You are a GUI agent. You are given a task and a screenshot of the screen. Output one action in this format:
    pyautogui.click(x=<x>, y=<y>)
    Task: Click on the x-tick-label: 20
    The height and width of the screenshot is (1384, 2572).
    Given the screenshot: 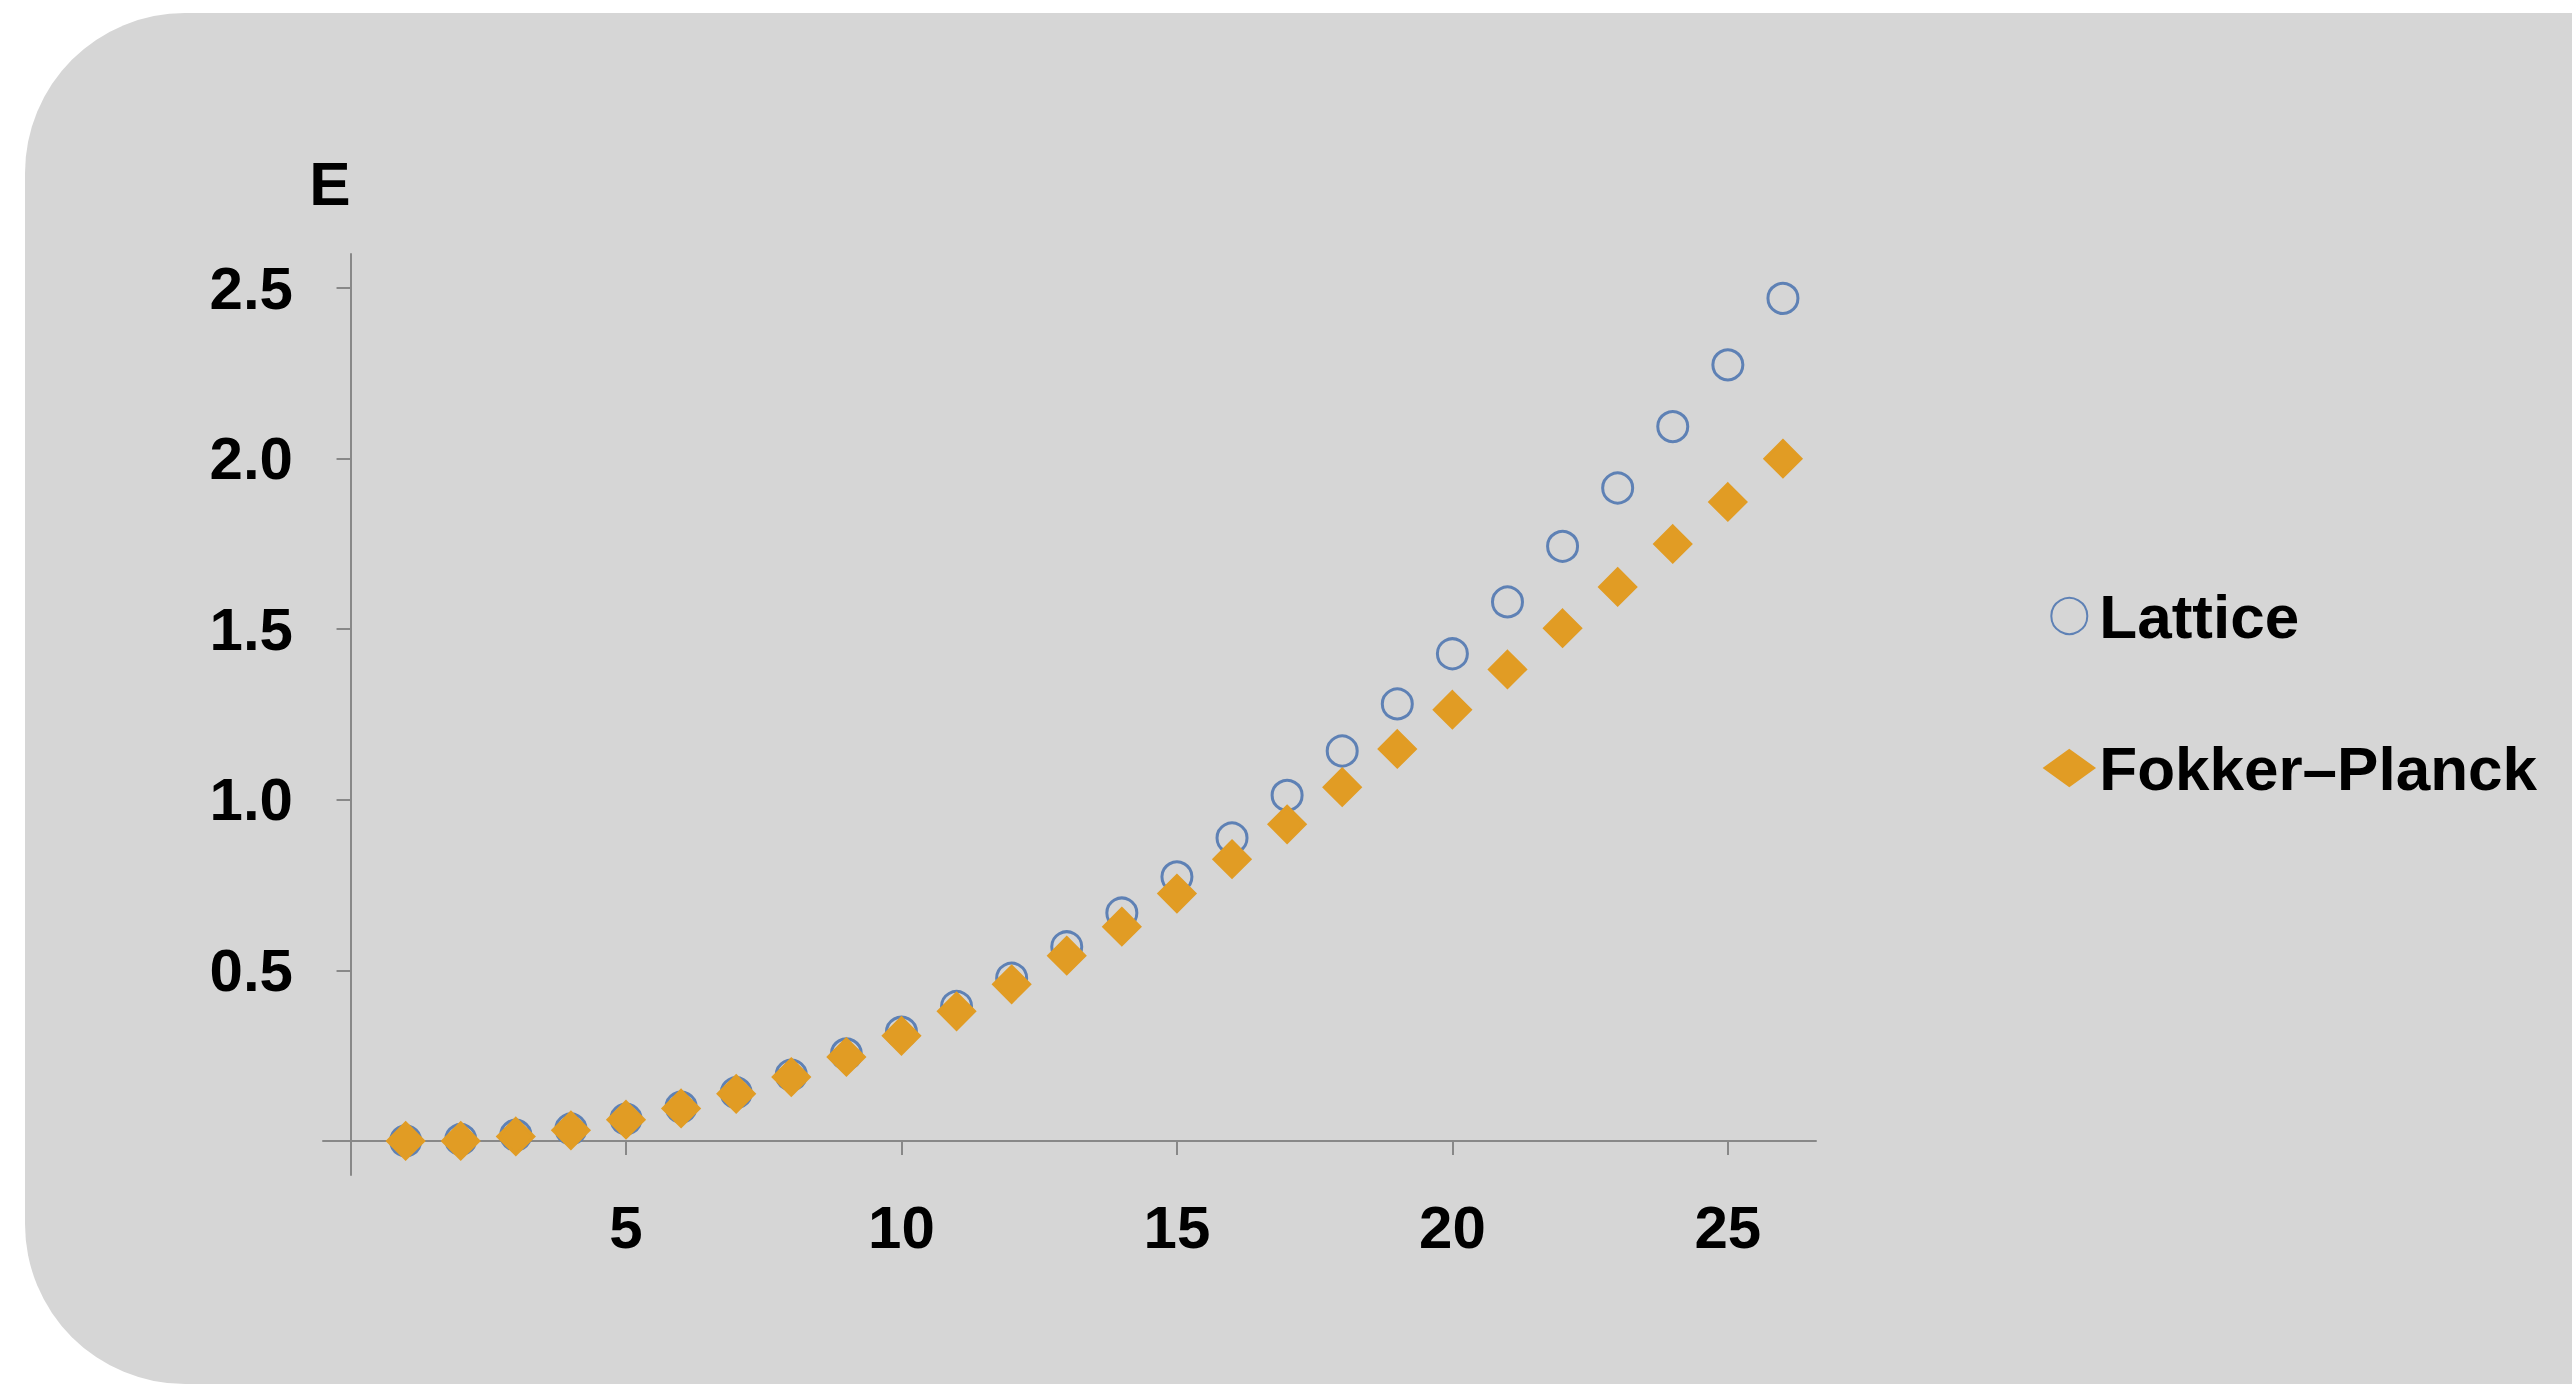 What is the action you would take?
    pyautogui.click(x=1452, y=1227)
    